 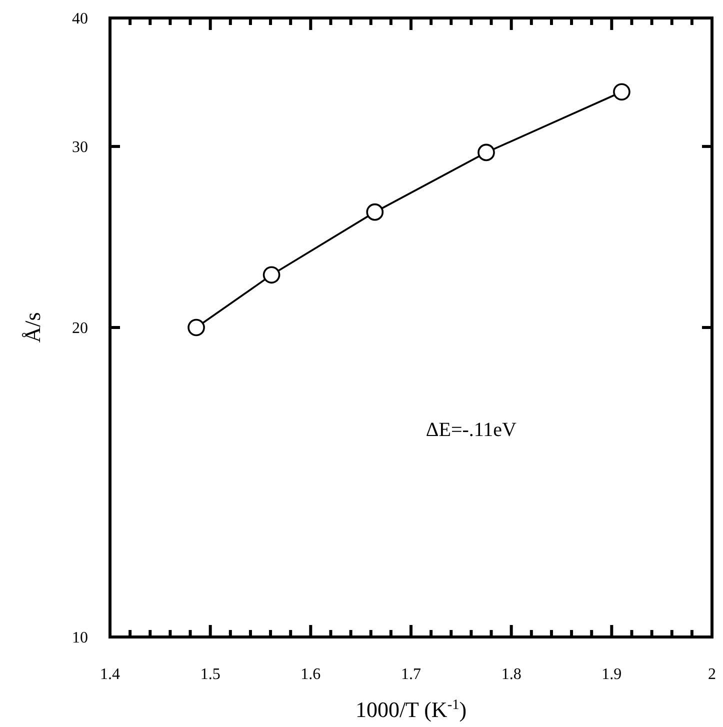 I want to click on y-axis-title: Å/s, so click(x=32, y=327).